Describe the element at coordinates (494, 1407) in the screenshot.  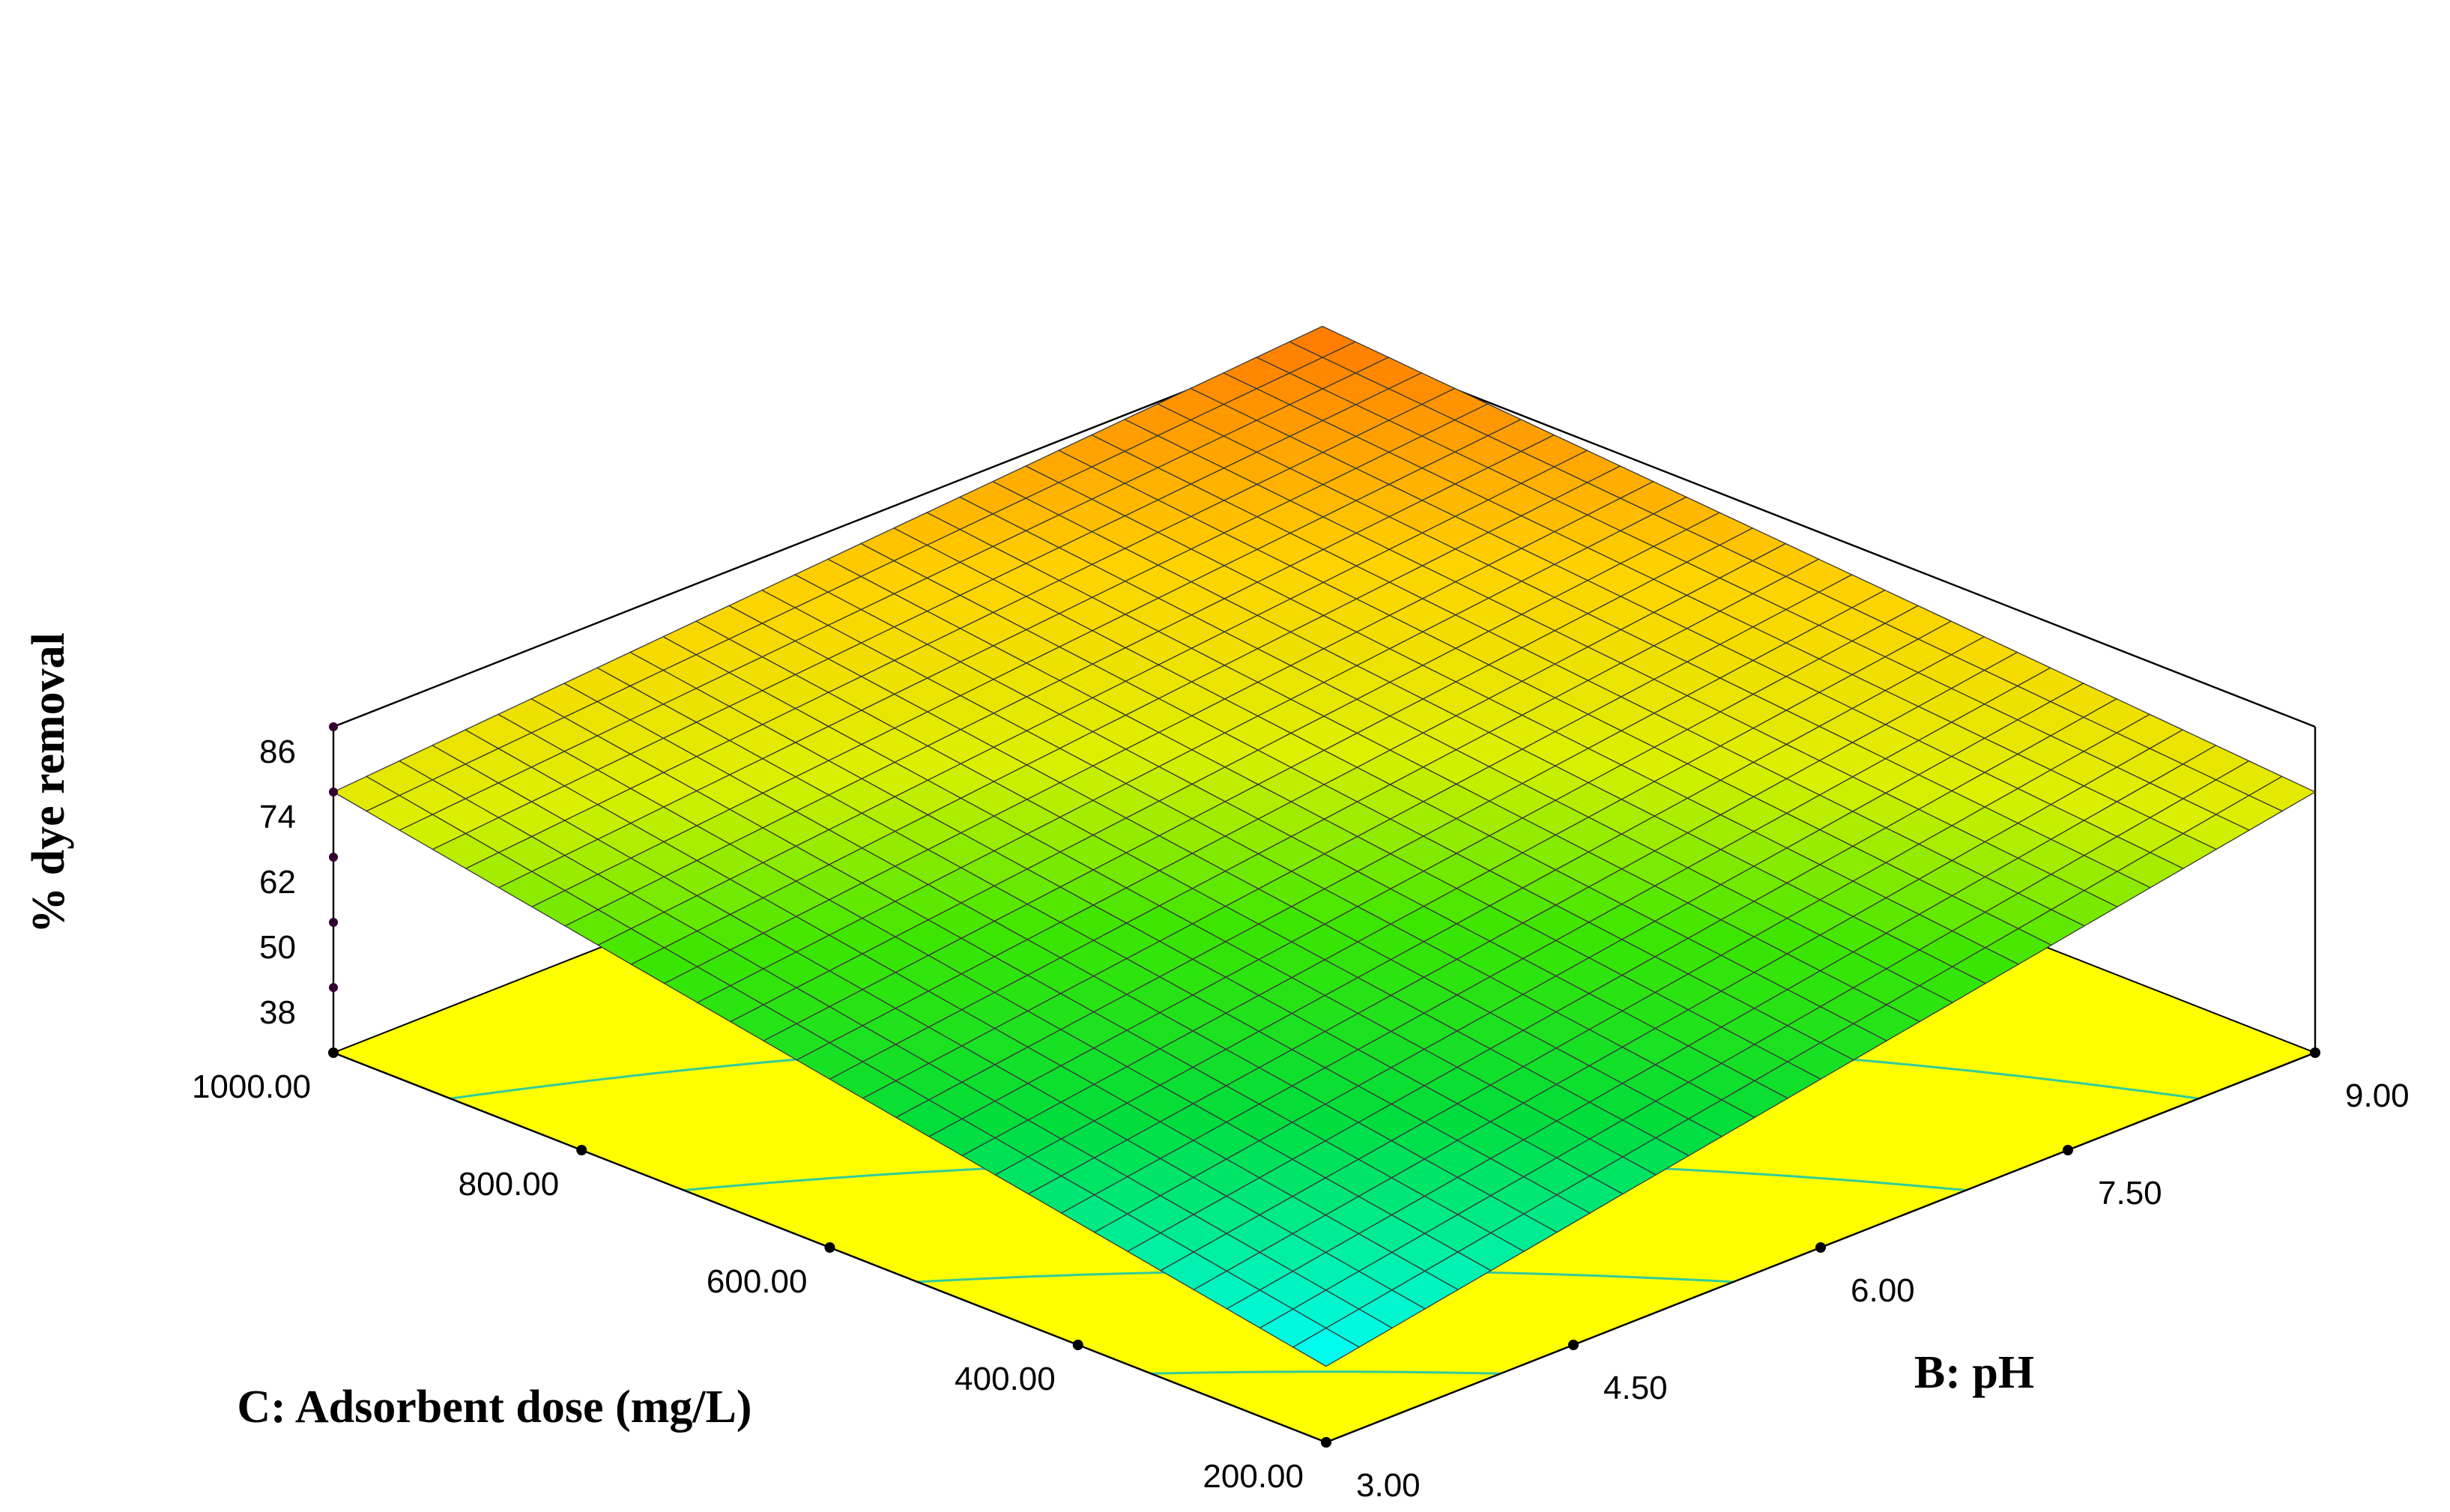
I see `x-axis-title: C: Adsorbent dose (mg/L)` at that location.